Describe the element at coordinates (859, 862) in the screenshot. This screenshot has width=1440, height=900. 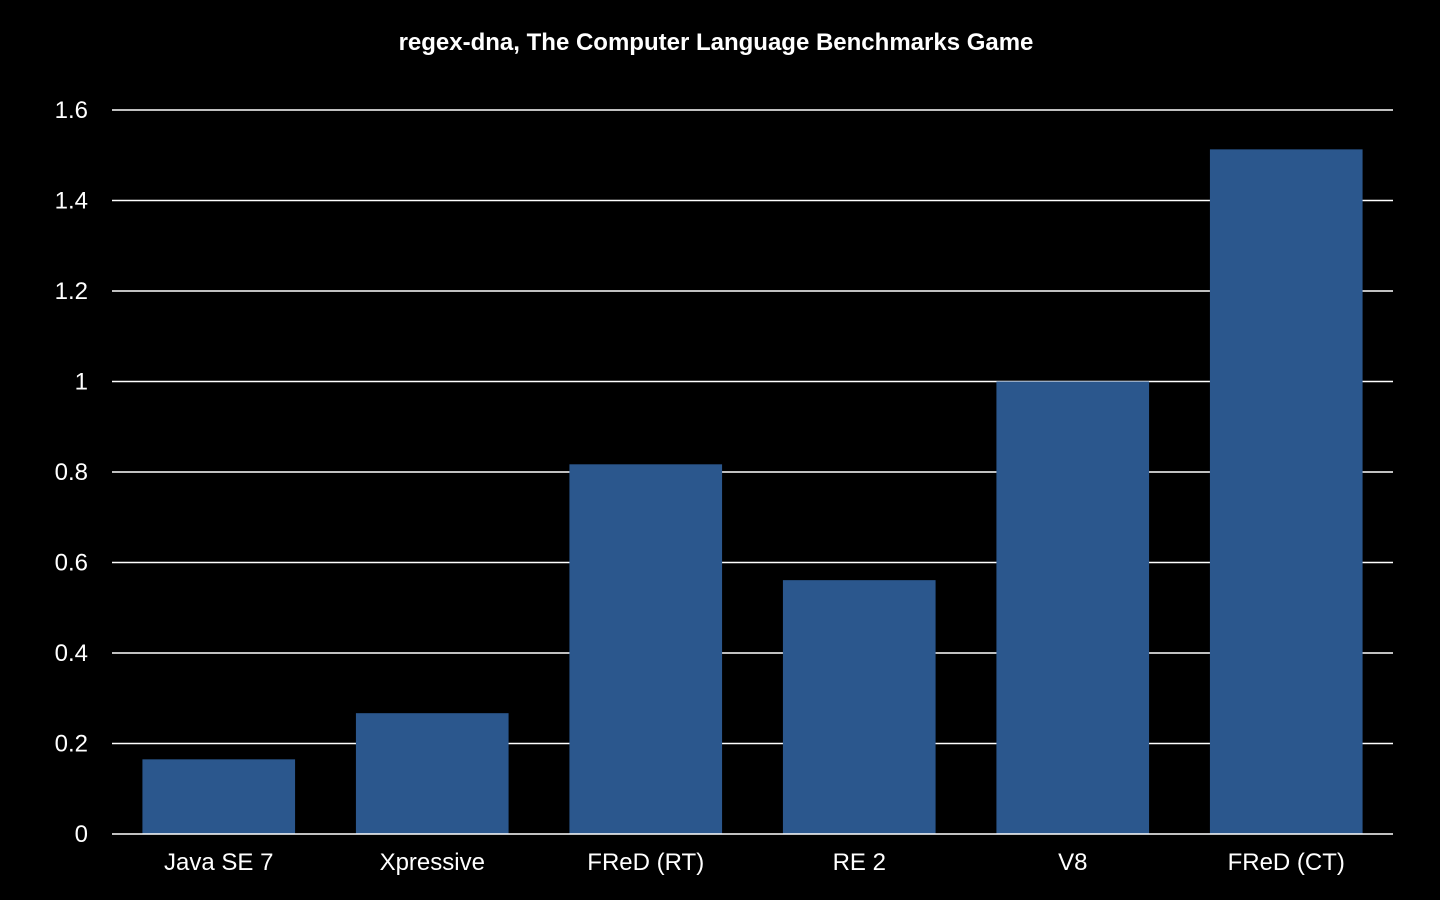
I see `x-category-label: RE 2` at that location.